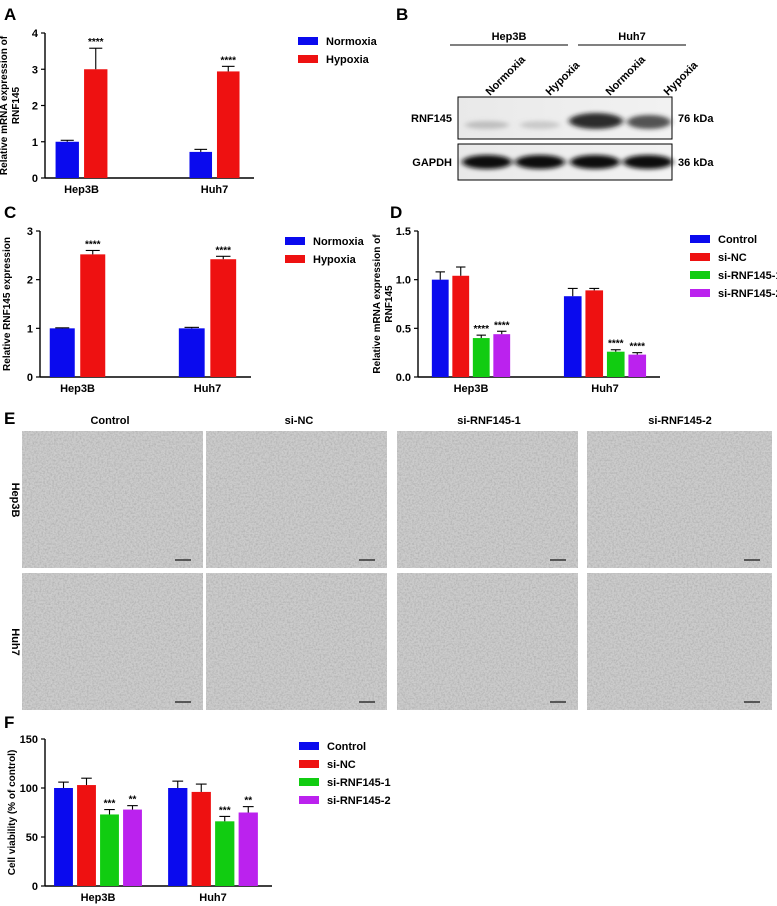 This screenshot has width=777, height=906. Describe the element at coordinates (402, 14) in the screenshot. I see `panel-label-b: B` at that location.